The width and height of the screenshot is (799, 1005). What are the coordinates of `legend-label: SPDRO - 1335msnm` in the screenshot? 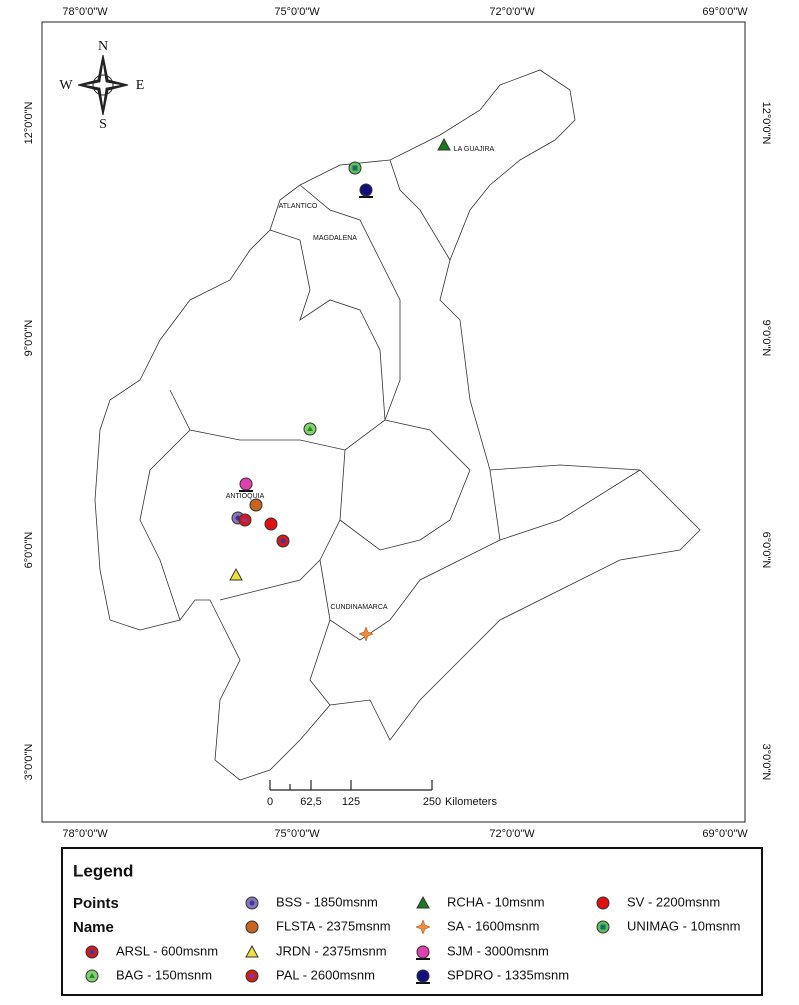 It's located at (508, 974).